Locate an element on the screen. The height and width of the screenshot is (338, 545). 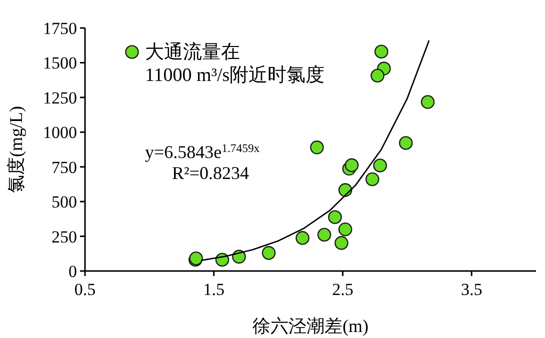
y-tick-label: 250 is located at coordinates (64, 236).